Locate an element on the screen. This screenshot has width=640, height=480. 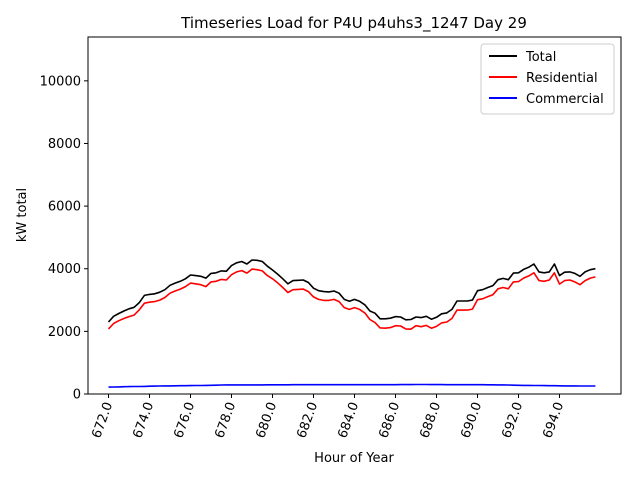
x-tick-label: 676.0 is located at coordinates (184, 420).